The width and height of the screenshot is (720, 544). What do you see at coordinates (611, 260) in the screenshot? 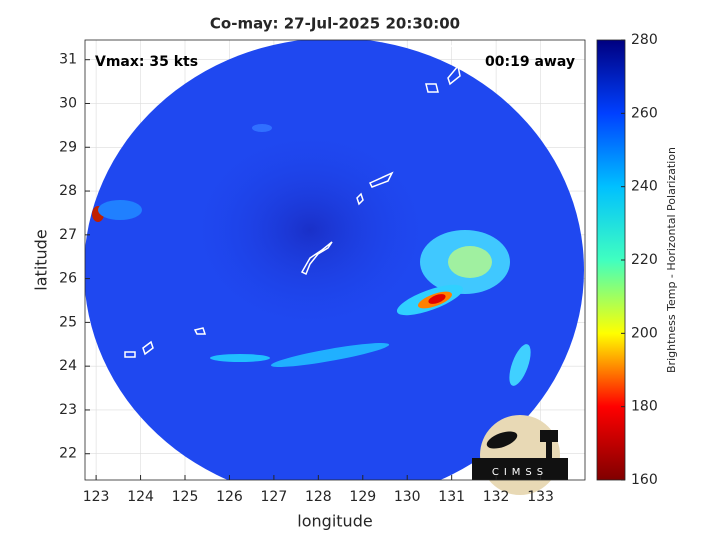
I see `colorbar` at bounding box center [611, 260].